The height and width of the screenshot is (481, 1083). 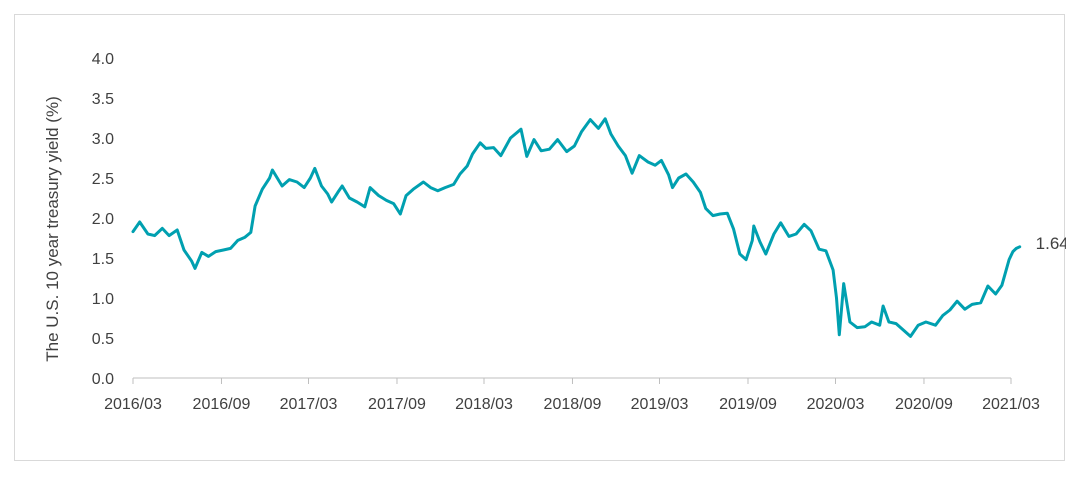 I want to click on x-tick-label: 2016/09, so click(x=222, y=404).